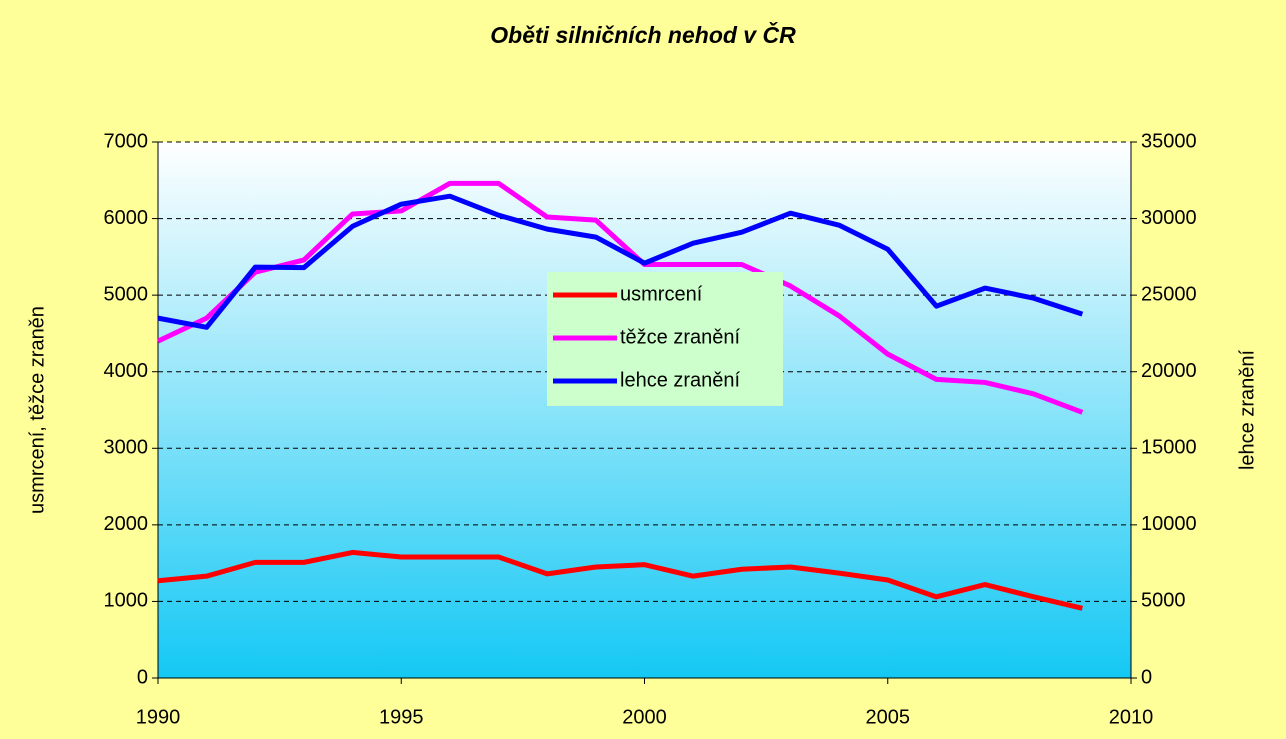 The image size is (1286, 739). Describe the element at coordinates (644, 717) in the screenshot. I see `x-tick-label: 2000` at that location.